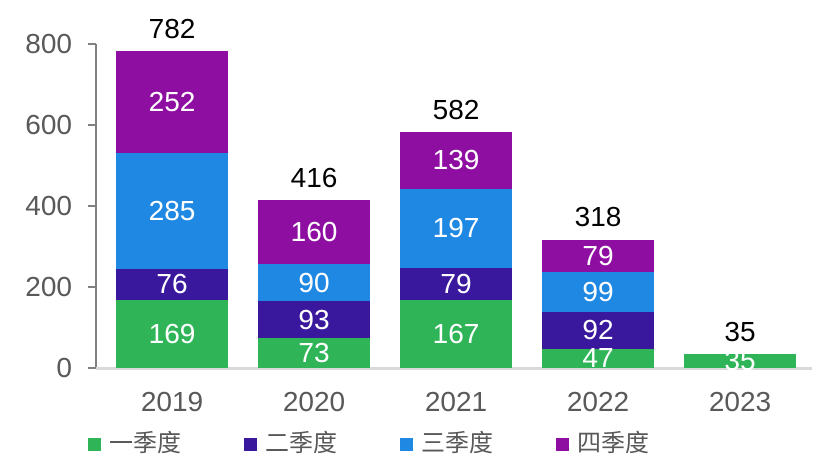 The height and width of the screenshot is (473, 826). I want to click on bar-segment-2020-二季度: 93, so click(314, 319).